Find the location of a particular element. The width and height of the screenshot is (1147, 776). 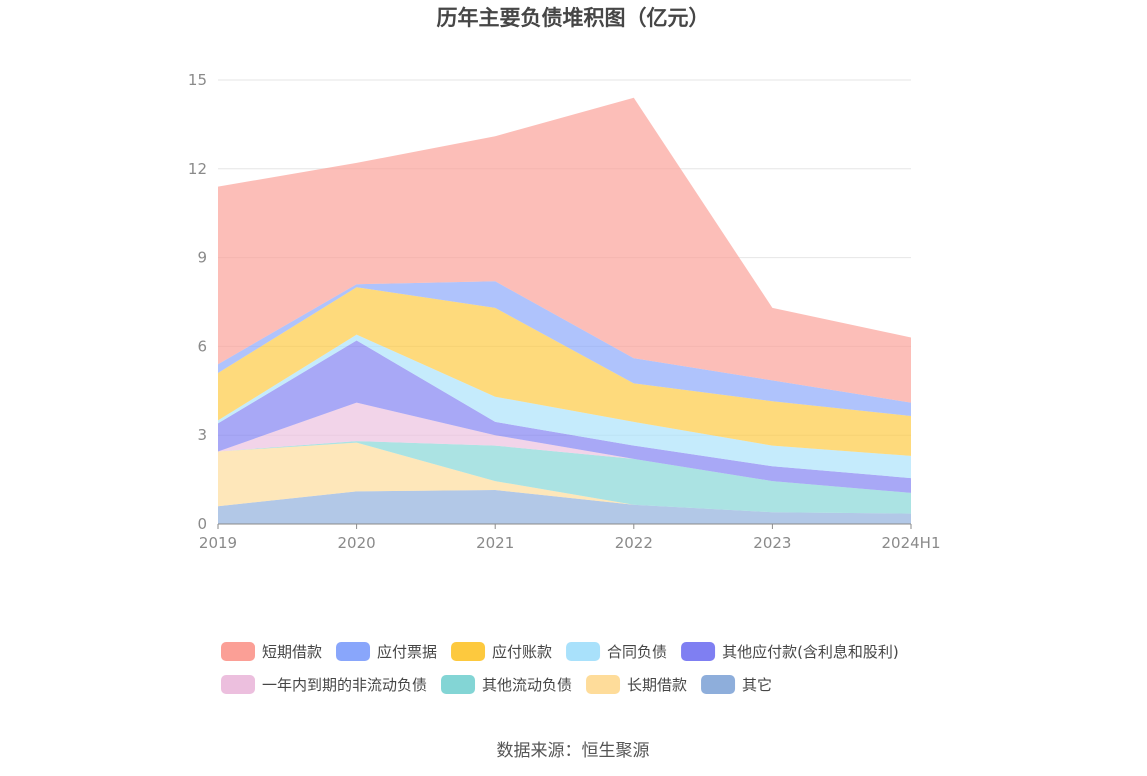

legend-item: 一年内到期的非流动负债 is located at coordinates (324, 684).